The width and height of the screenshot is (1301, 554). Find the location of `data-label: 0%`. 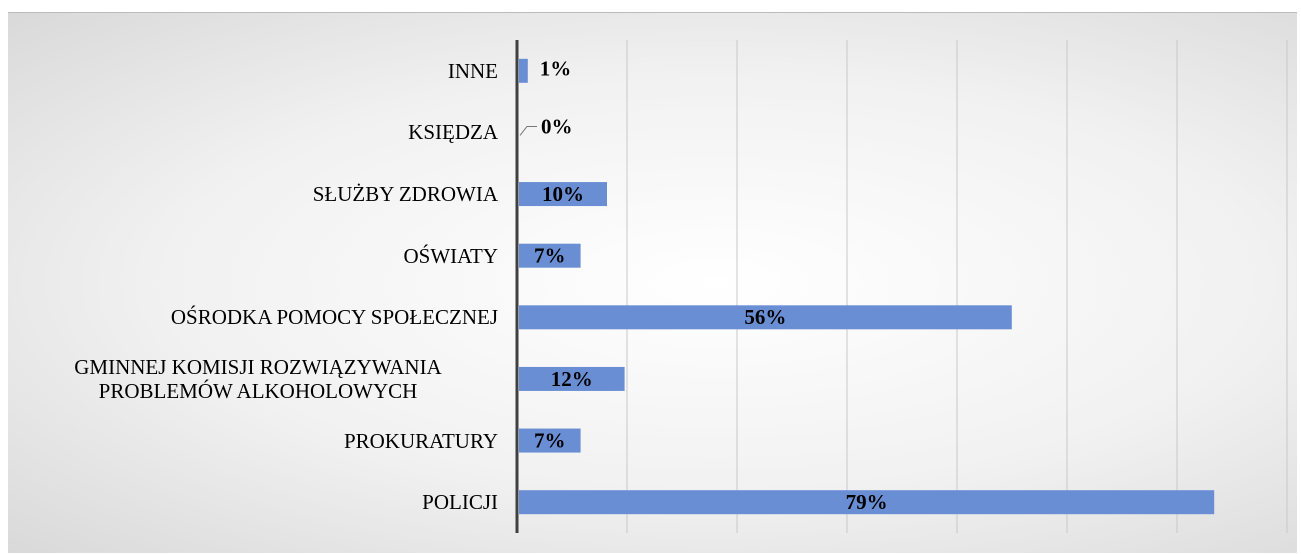

data-label: 0% is located at coordinates (557, 126).